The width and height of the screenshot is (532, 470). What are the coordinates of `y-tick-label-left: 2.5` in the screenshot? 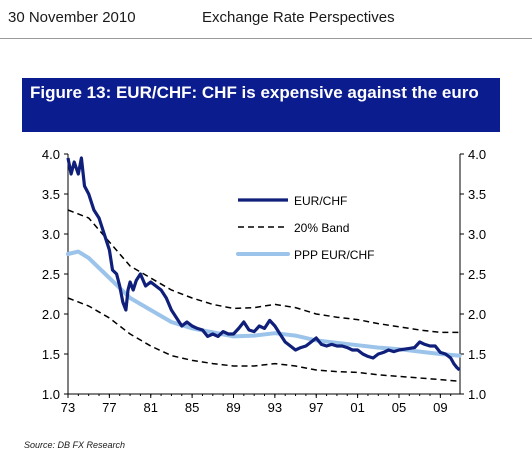 It's located at (51, 274).